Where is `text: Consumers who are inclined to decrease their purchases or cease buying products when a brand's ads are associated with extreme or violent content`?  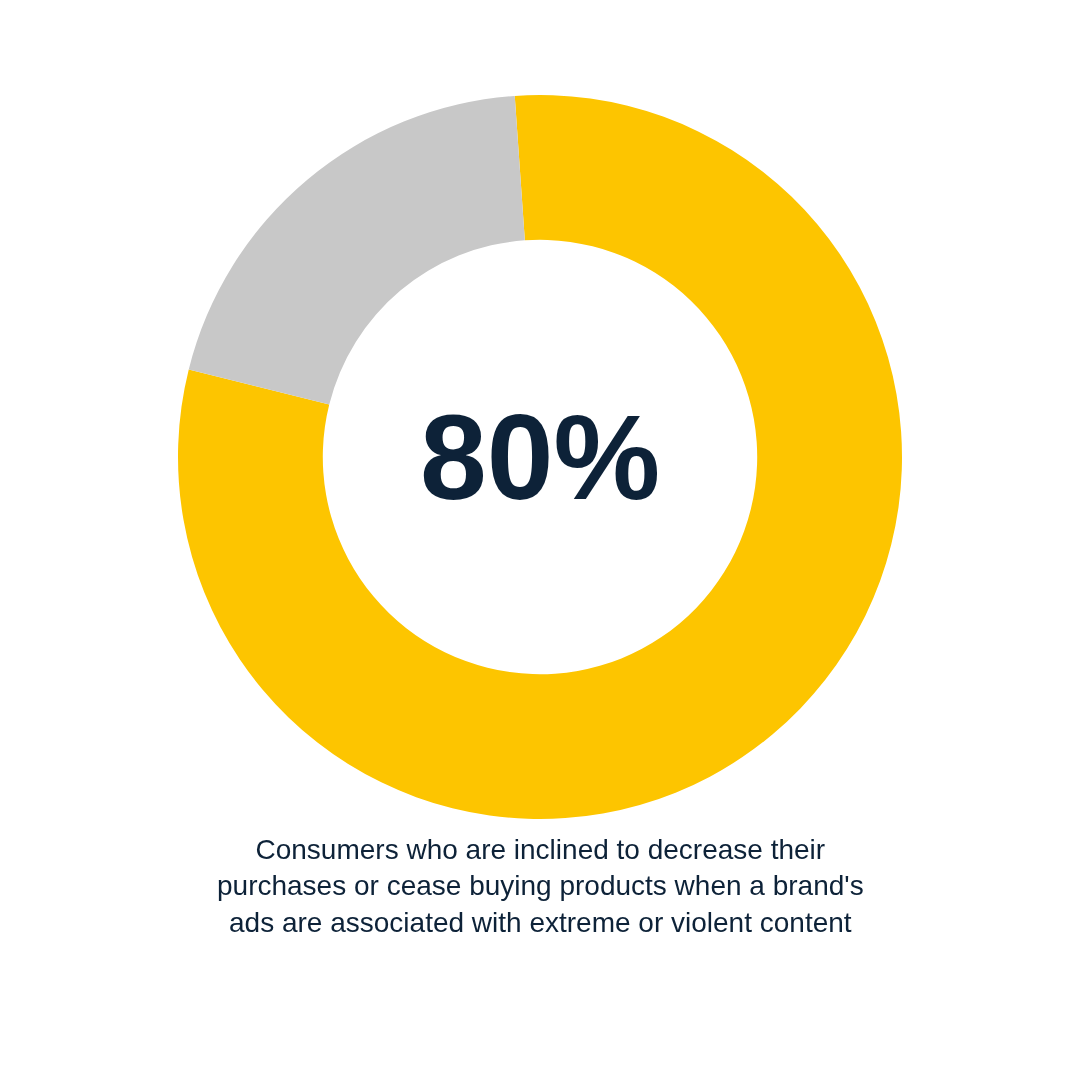 text: Consumers who are inclined to decrease their purchases or cease buying products when a brand's ads are associated with extreme or violent content is located at coordinates (540, 886).